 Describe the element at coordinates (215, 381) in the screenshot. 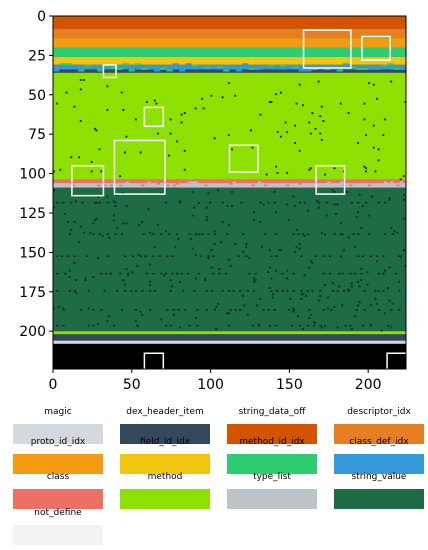

I see `x-axis: 0 50 100 150 200` at that location.